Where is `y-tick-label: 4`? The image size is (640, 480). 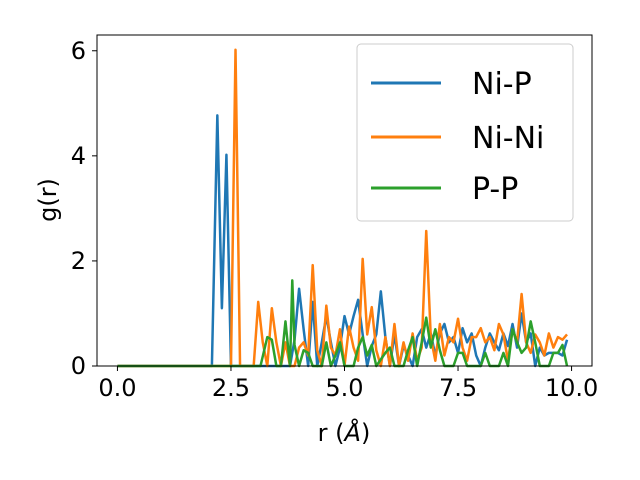 y-tick-label: 4 is located at coordinates (78, 156).